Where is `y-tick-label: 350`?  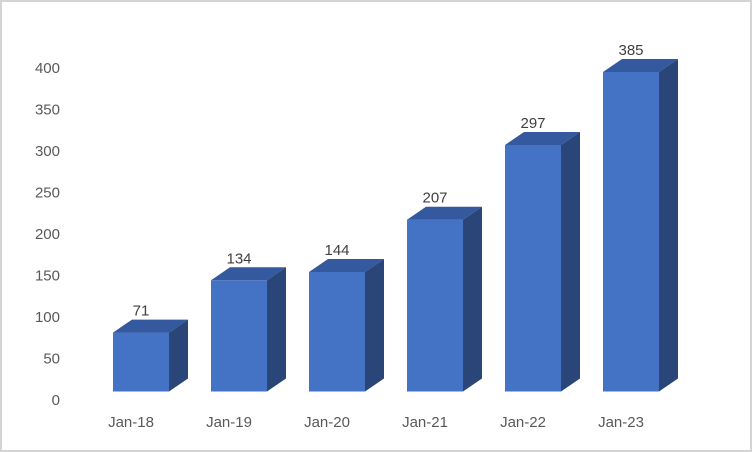 y-tick-label: 350 is located at coordinates (47, 110).